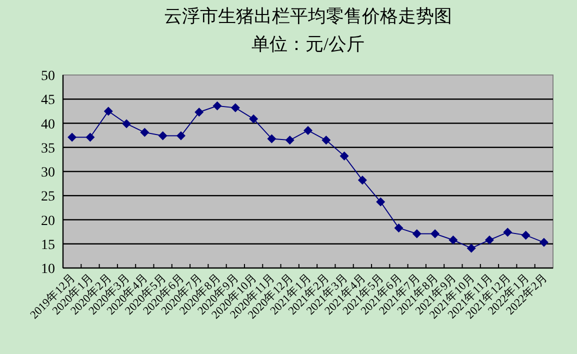 The width and height of the screenshot is (577, 354). What do you see at coordinates (48, 245) in the screenshot?
I see `y-tick-label: 15` at bounding box center [48, 245].